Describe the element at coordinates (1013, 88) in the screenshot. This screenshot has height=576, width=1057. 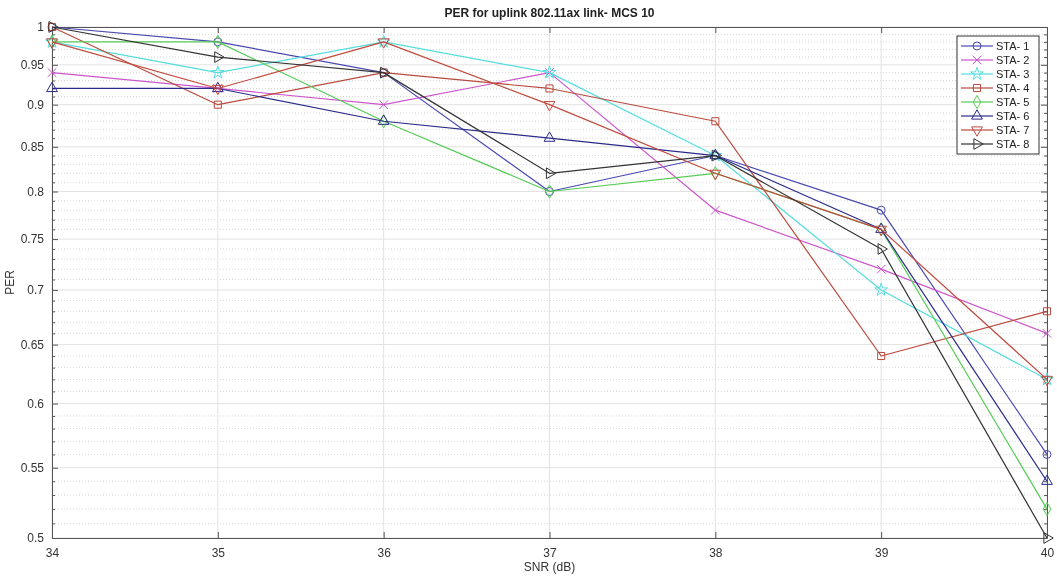
I see `legend-label: STA- 4` at that location.